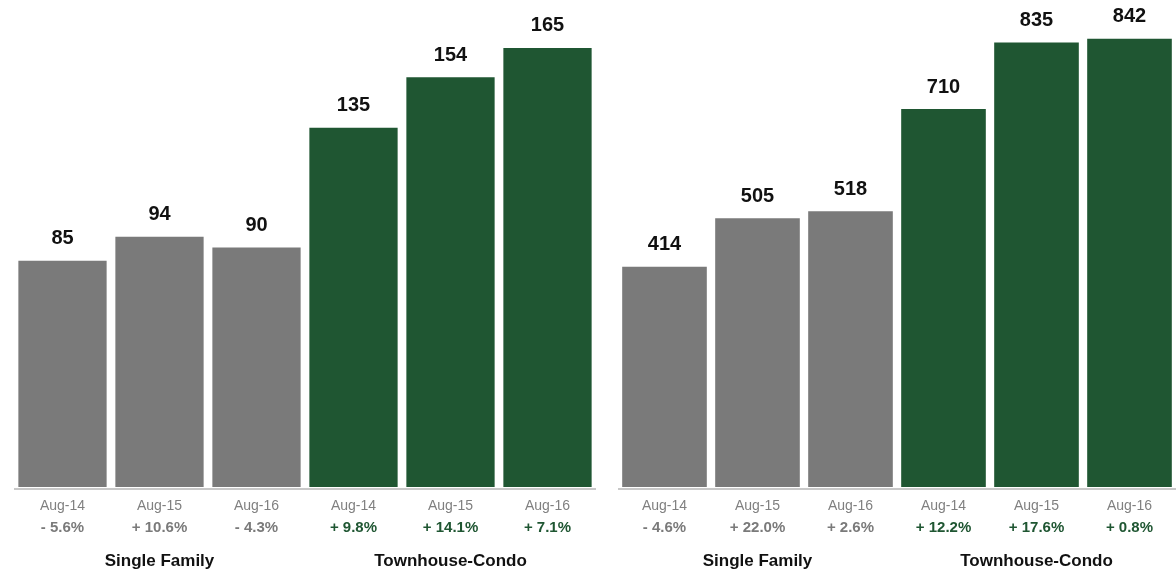 This screenshot has height=573, width=1176. Describe the element at coordinates (850, 187) in the screenshot. I see `data-label: 518` at that location.